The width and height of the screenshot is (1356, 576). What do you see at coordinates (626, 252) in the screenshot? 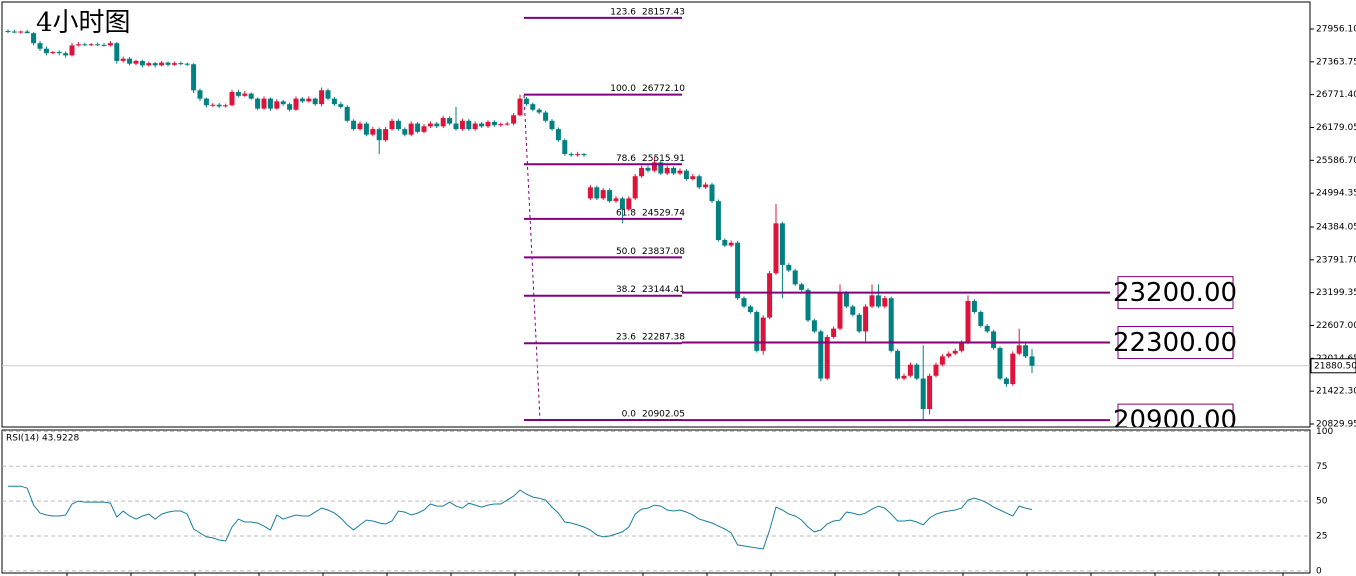
I see `fib-ratio: 50.0` at bounding box center [626, 252].